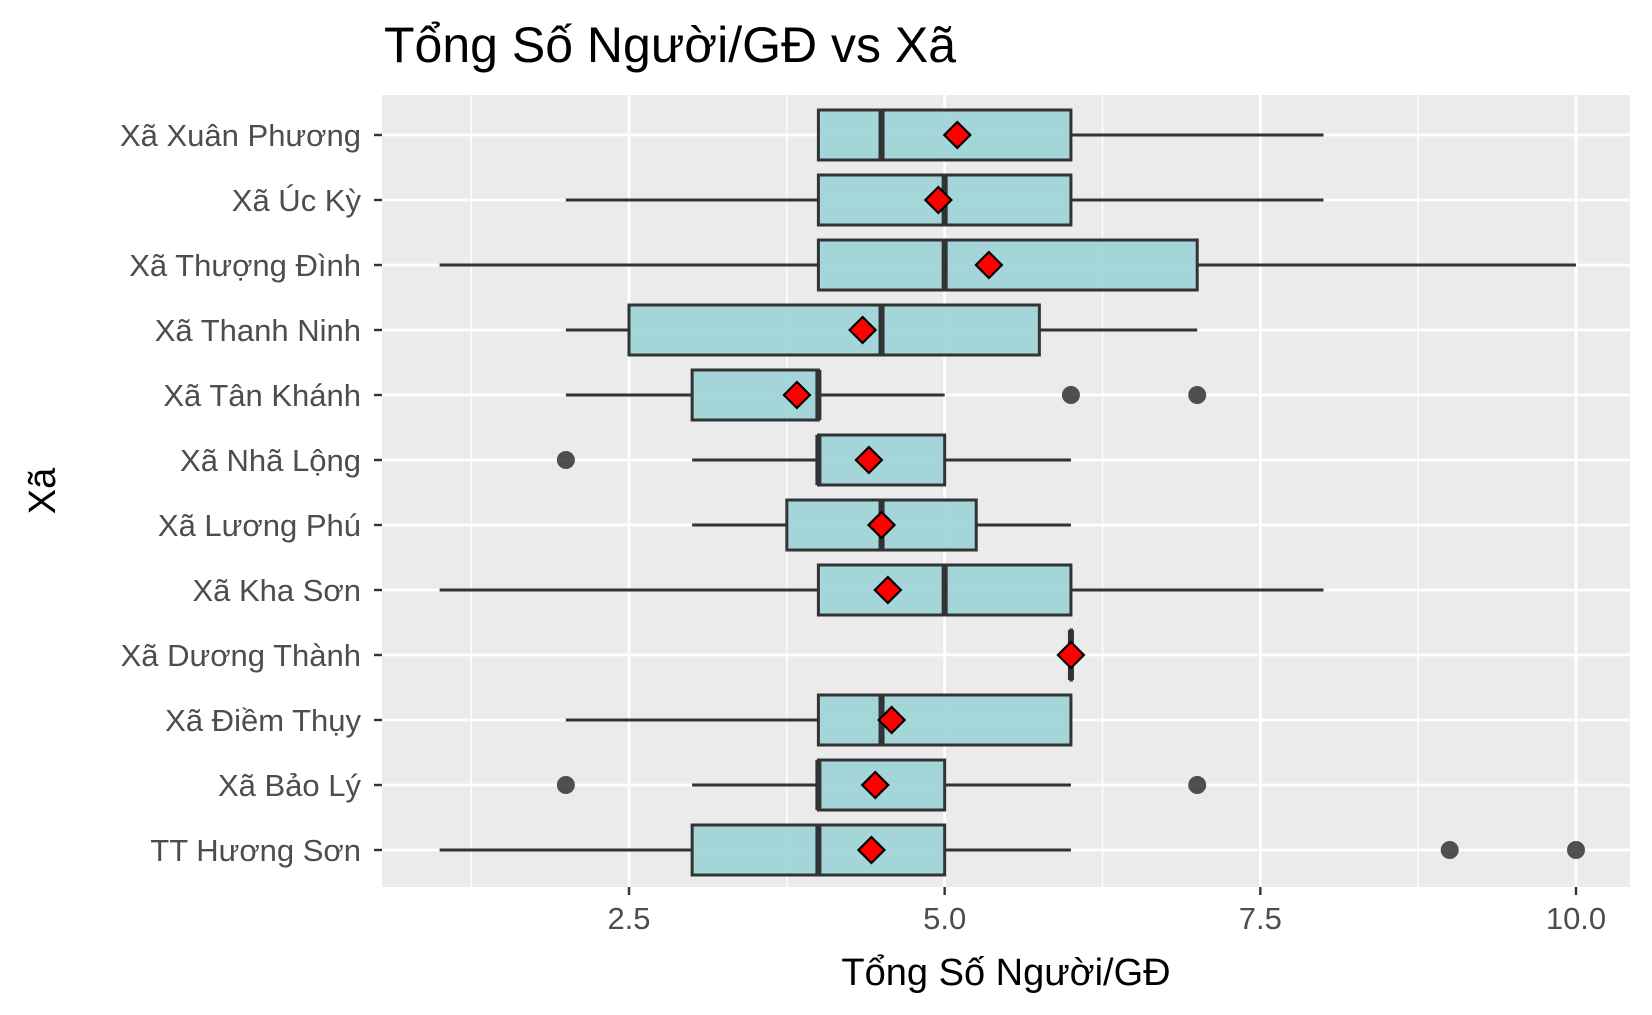  I want to click on y-tick-label: Xã Điềm Thụy, so click(263, 720).